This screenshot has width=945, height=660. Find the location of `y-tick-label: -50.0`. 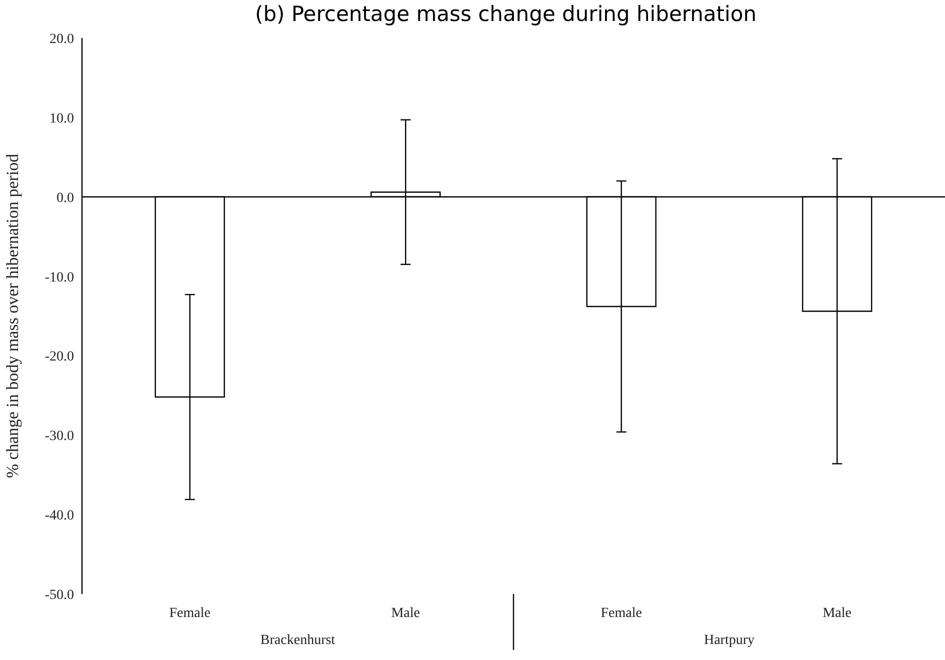

y-tick-label: -50.0 is located at coordinates (59, 595).